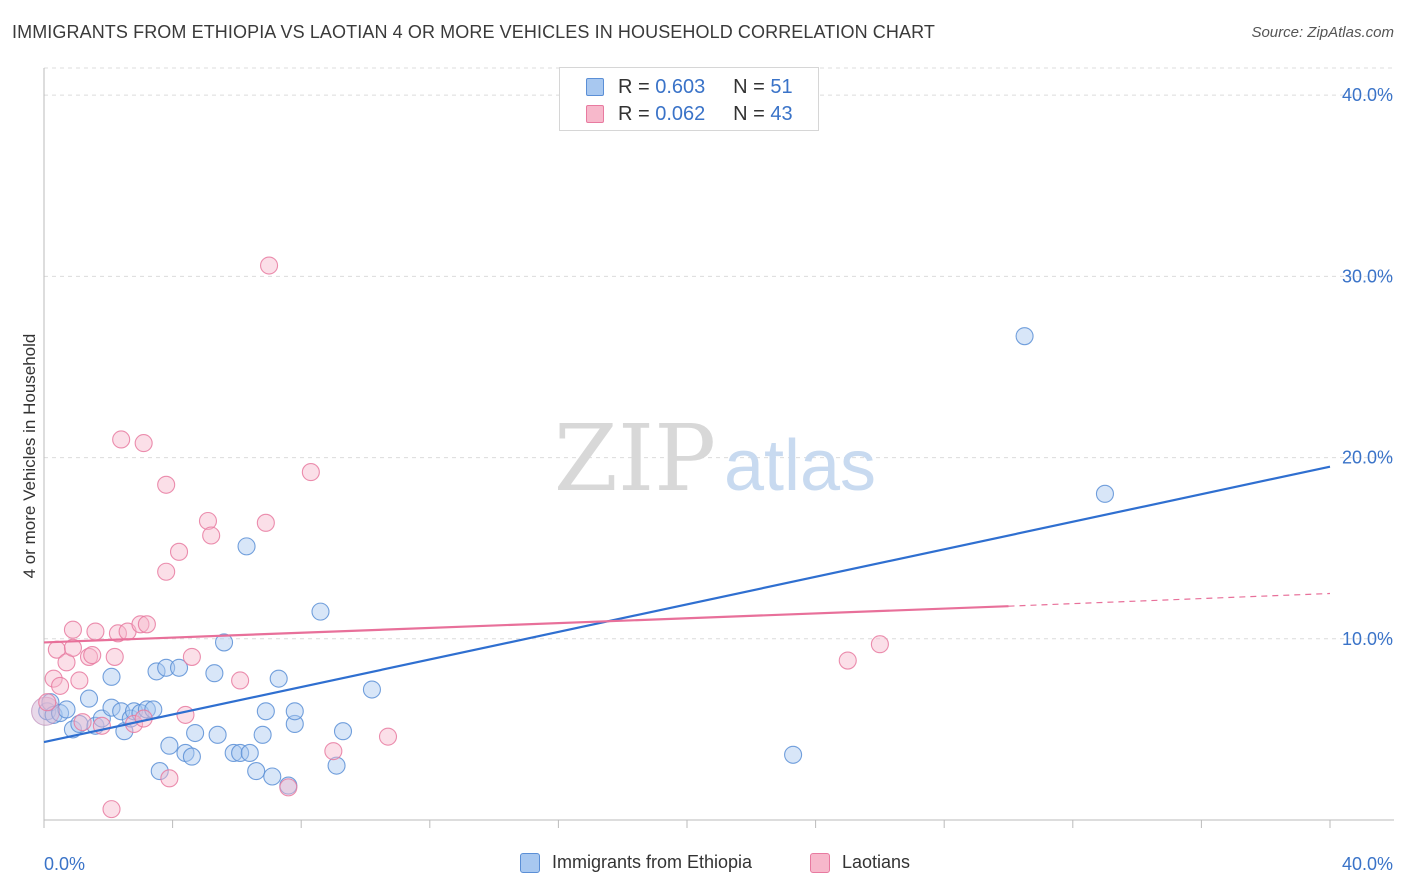  I want to click on watermark: ZIP atlas, so click(715, 458).